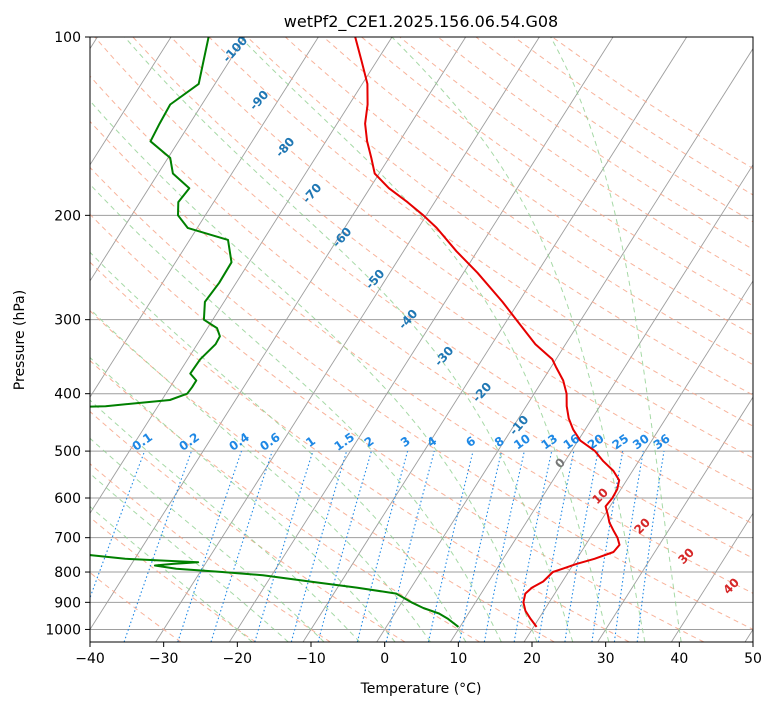 The image size is (775, 708). What do you see at coordinates (67, 334) in the screenshot?
I see `y-axis-ticks: 100 200 300 400 500 600 700 800 900 1000` at bounding box center [67, 334].